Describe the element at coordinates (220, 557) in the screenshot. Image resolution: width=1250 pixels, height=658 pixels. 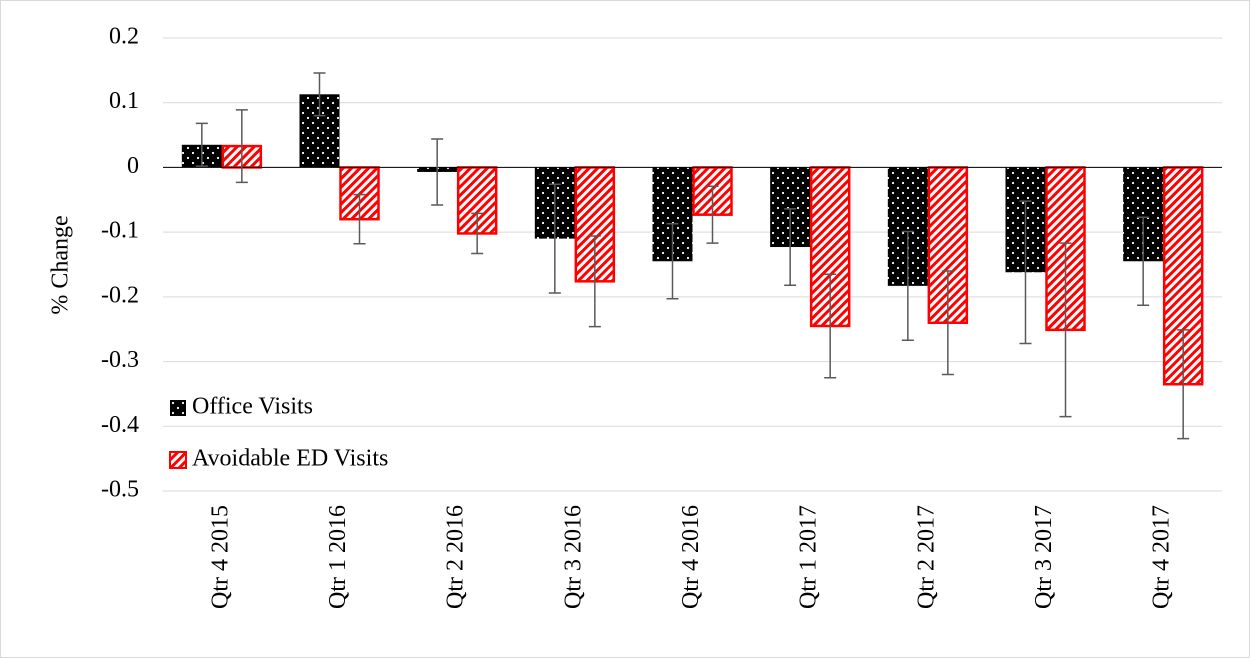
I see `x-tick-label: Qtr 4 2015` at that location.